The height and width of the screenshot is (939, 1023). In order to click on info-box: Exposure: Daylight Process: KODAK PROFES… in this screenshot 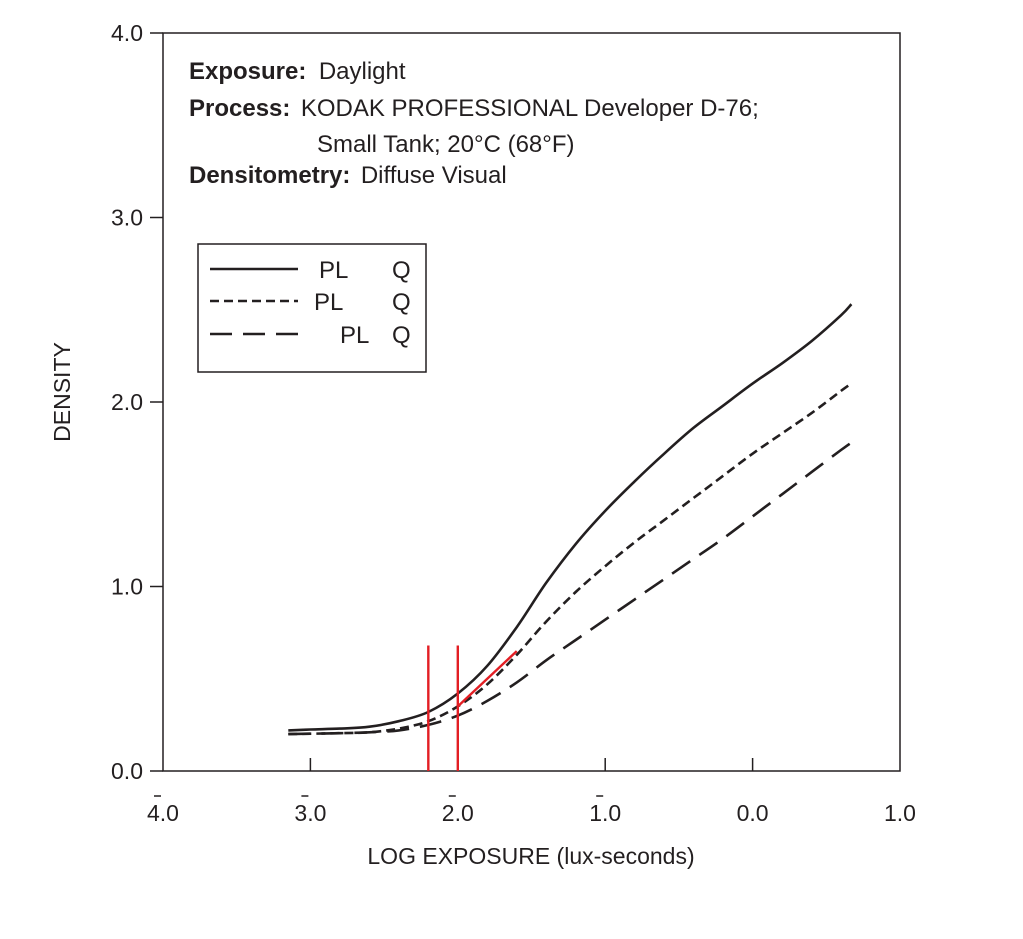, I will do `click(474, 123)`.